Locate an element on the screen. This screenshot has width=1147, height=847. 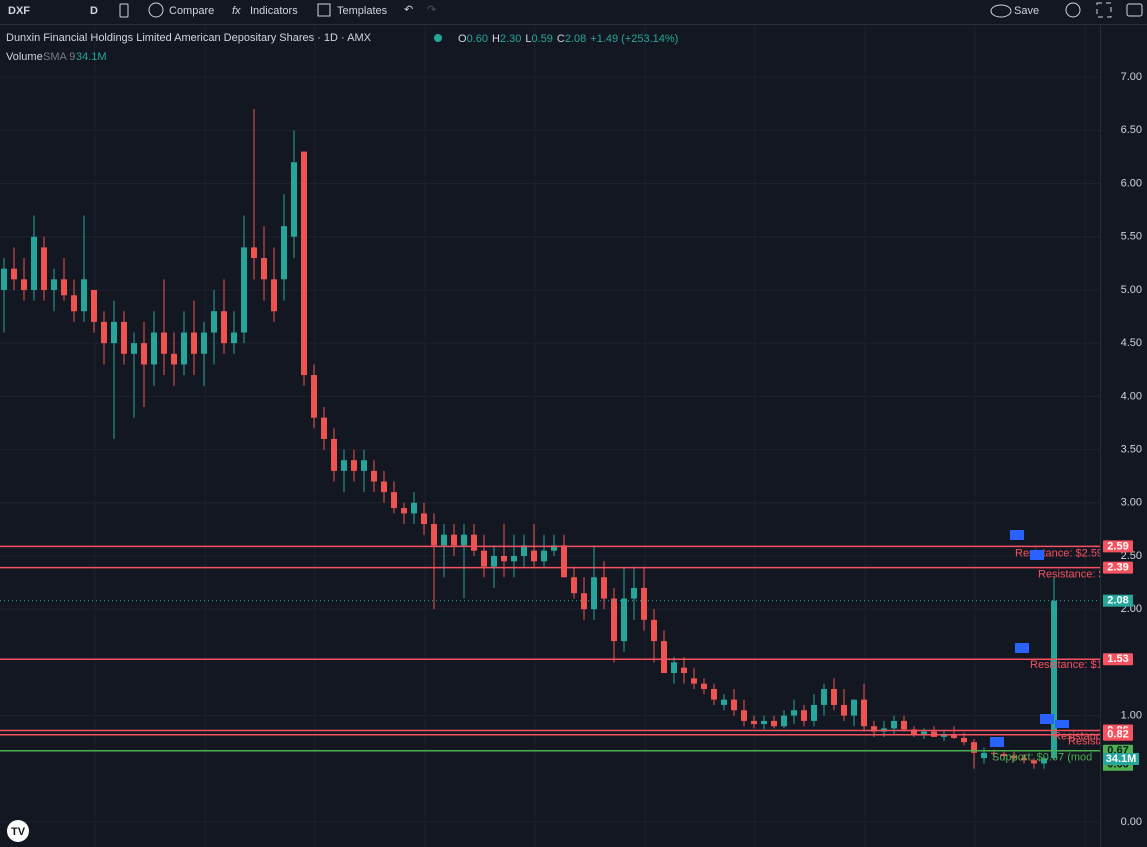
y-tick-label: 5.50 is located at coordinates (1131, 237).